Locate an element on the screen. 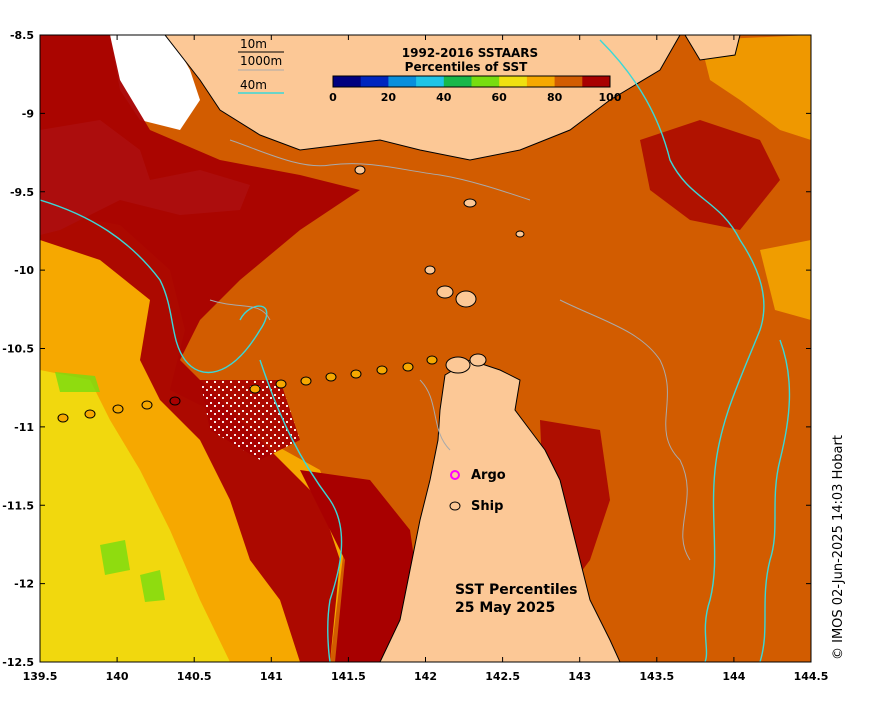 This screenshot has height=710, width=881. lat-tick-label: -11.5 is located at coordinates (18, 505).